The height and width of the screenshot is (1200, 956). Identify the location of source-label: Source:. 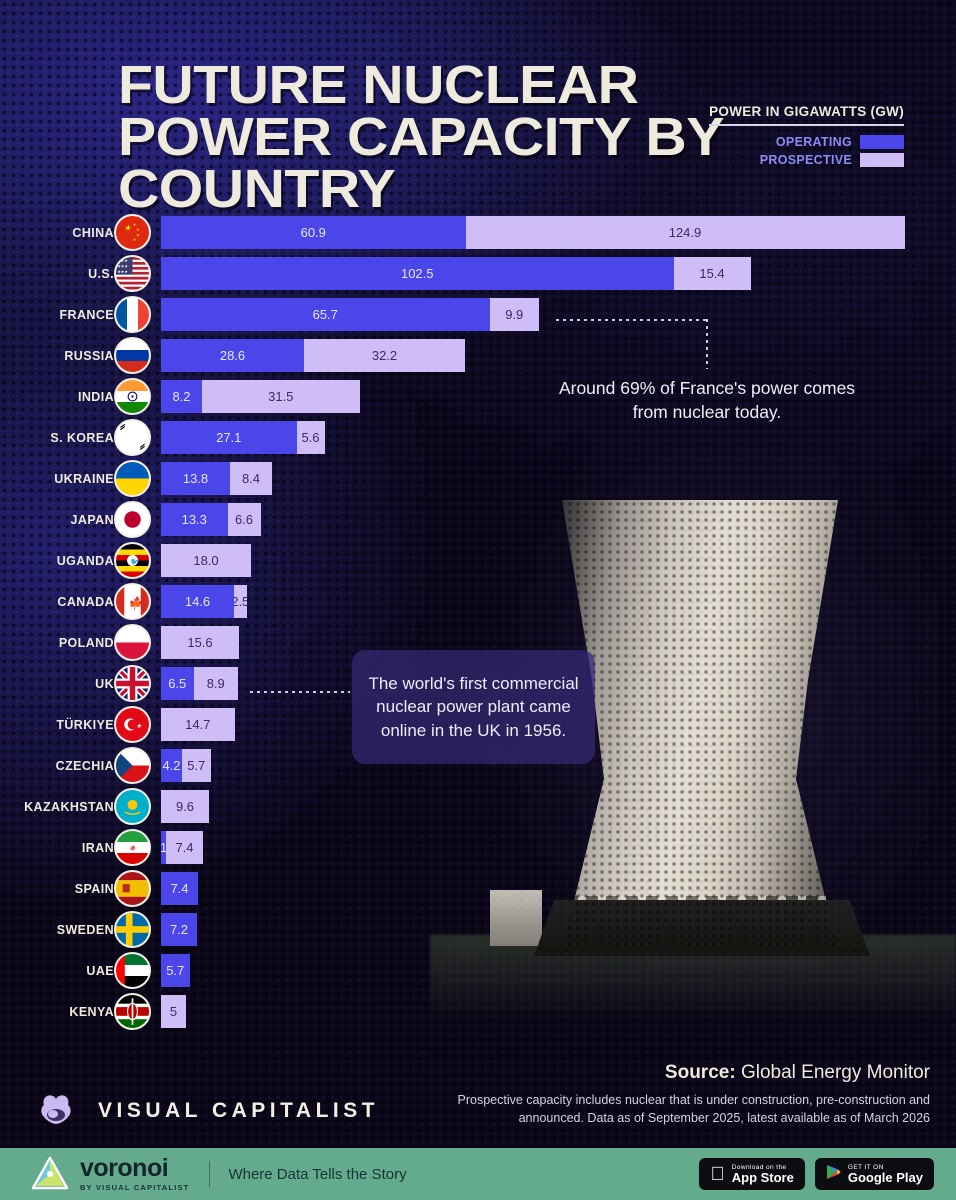
(700, 1072).